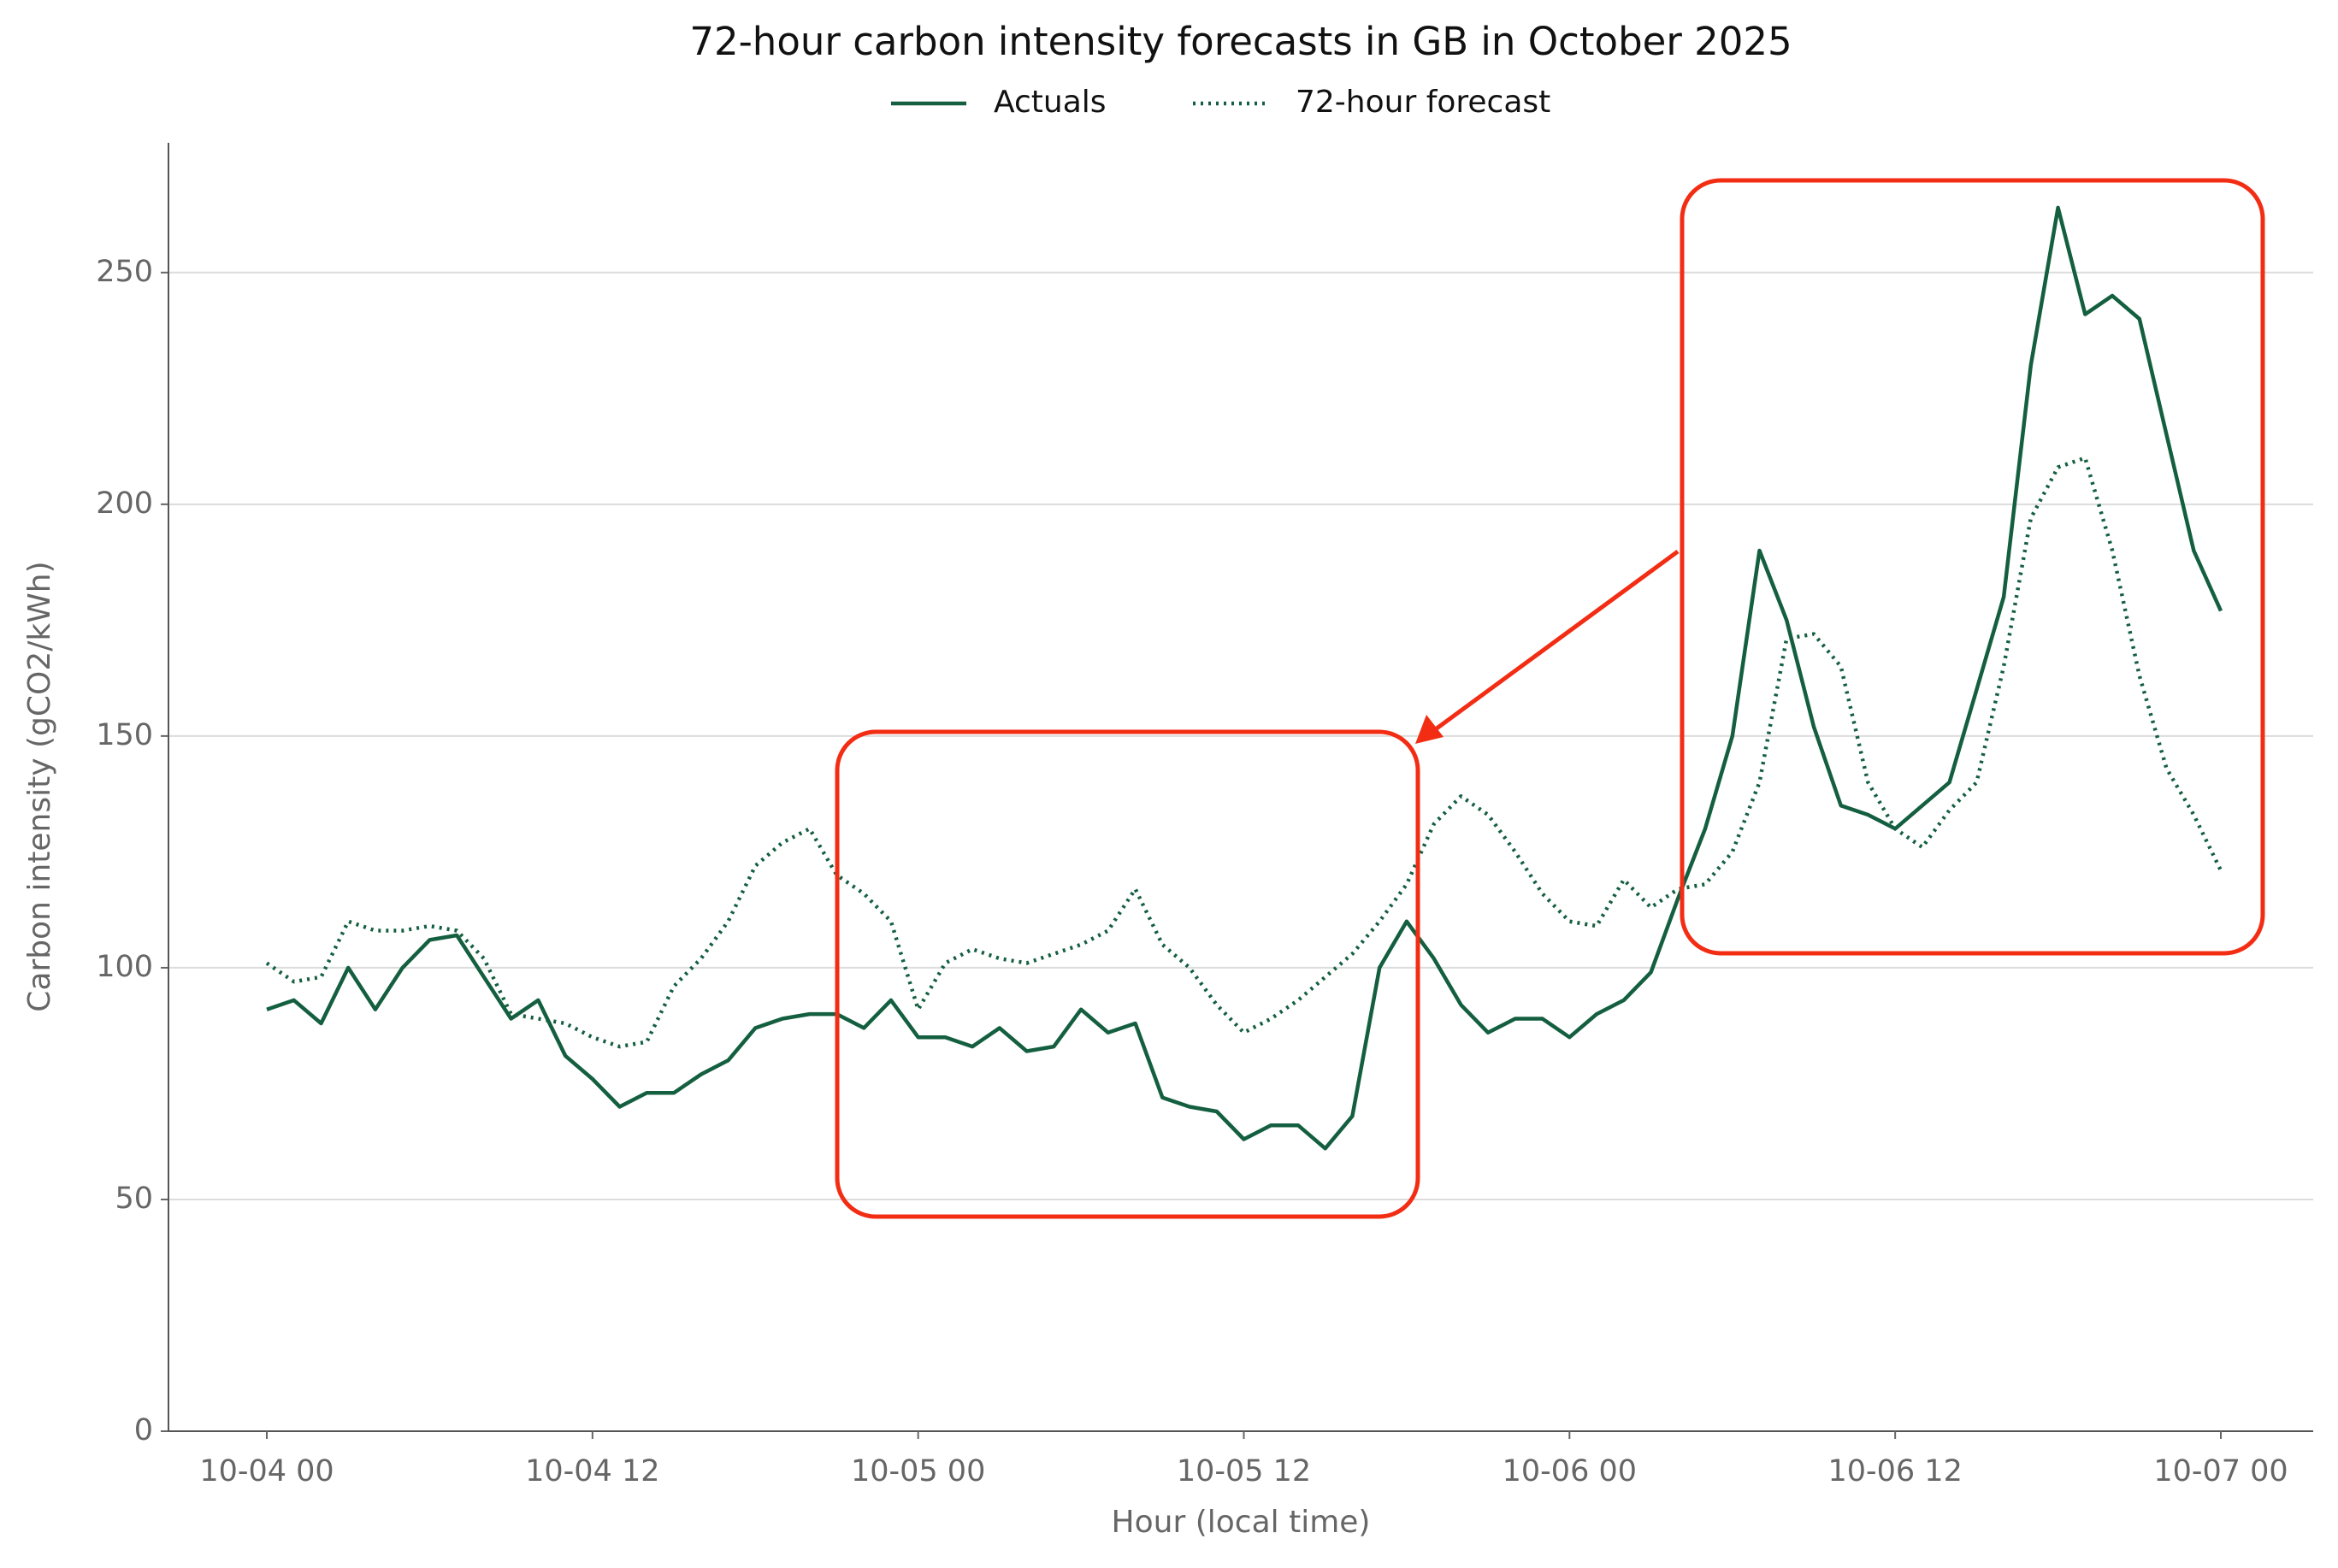  Describe the element at coordinates (2220, 1471) in the screenshot. I see `x-tick-label: 10-07 00` at that location.